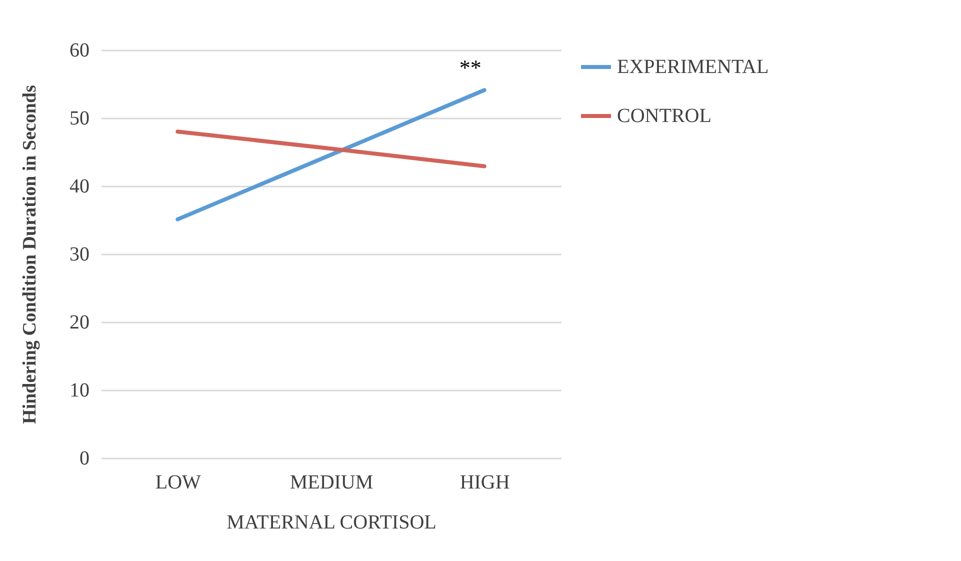 The width and height of the screenshot is (961, 561). I want to click on legend-label: EXPERIMENTAL, so click(693, 67).